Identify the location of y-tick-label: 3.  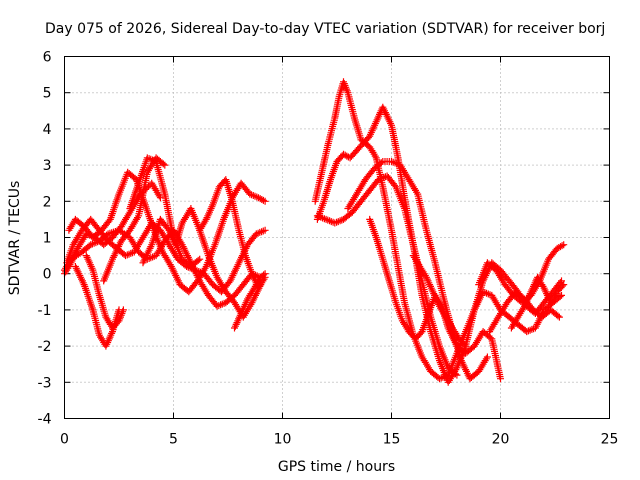
(47, 166).